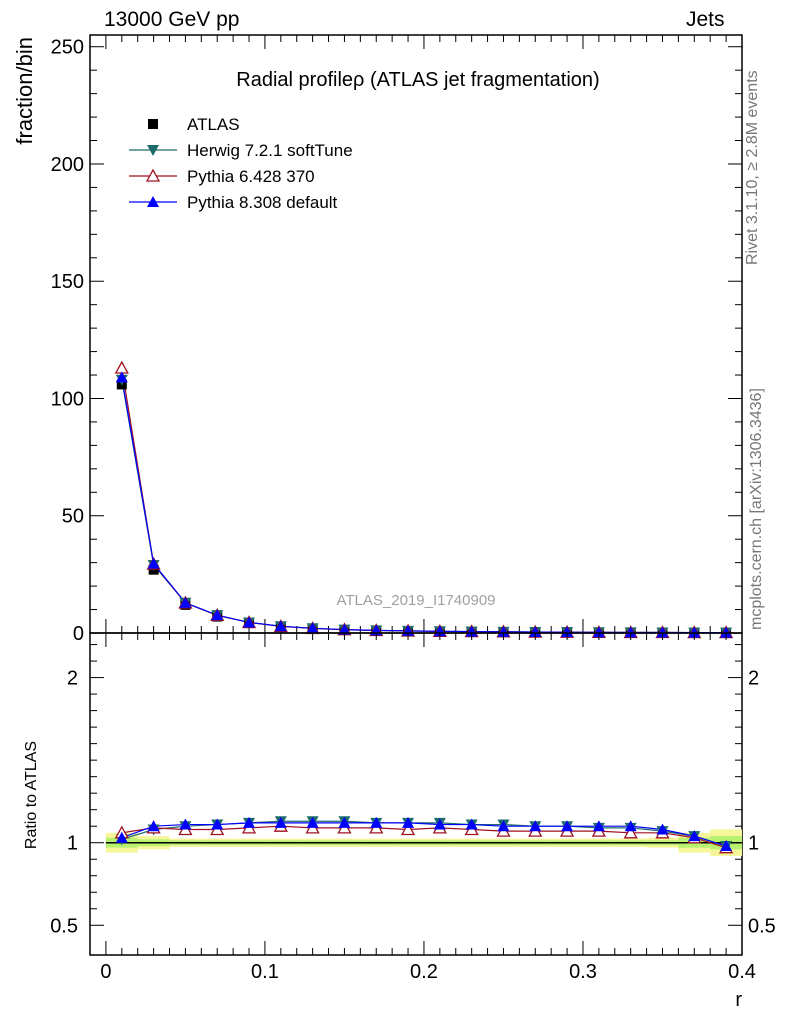  What do you see at coordinates (753, 679) in the screenshot?
I see `ratio-y-tick-label-right: 2` at bounding box center [753, 679].